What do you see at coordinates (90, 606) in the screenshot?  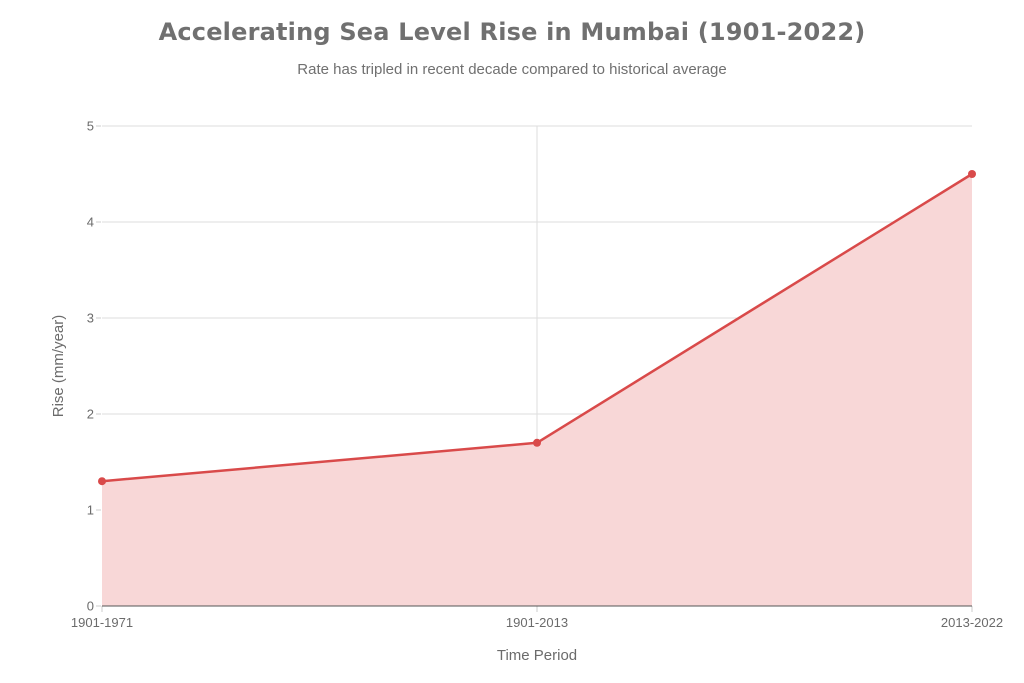 I see `y-tick-label: 0` at bounding box center [90, 606].